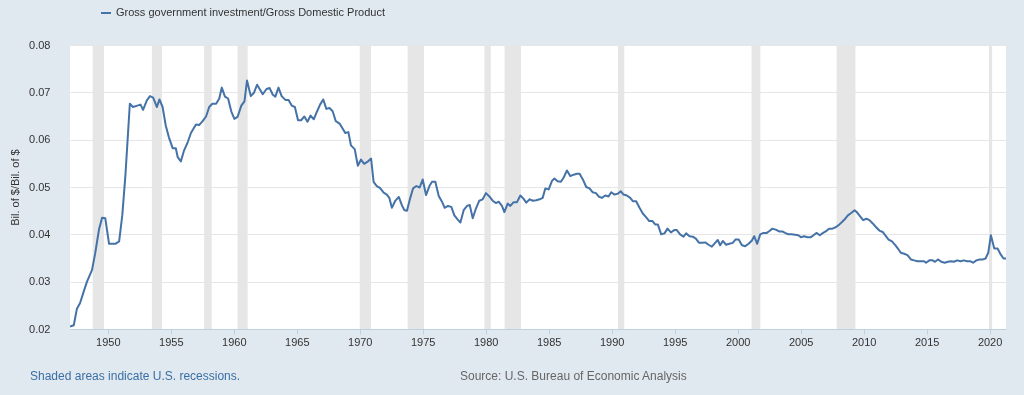 The height and width of the screenshot is (395, 1024). I want to click on y-tick-label: 0.04, so click(40, 233).